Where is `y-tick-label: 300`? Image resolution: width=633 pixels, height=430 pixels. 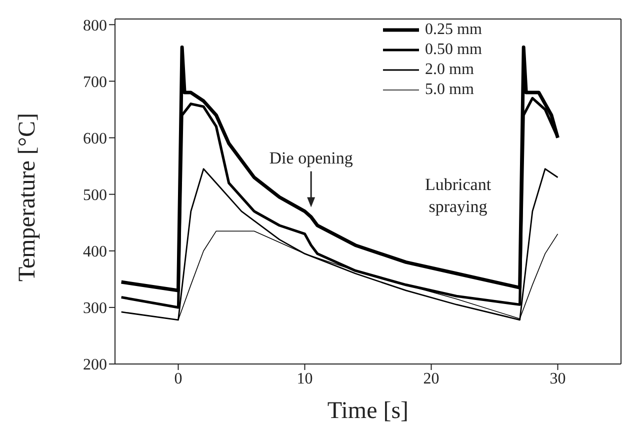
y-tick-label: 300 is located at coordinates (95, 309).